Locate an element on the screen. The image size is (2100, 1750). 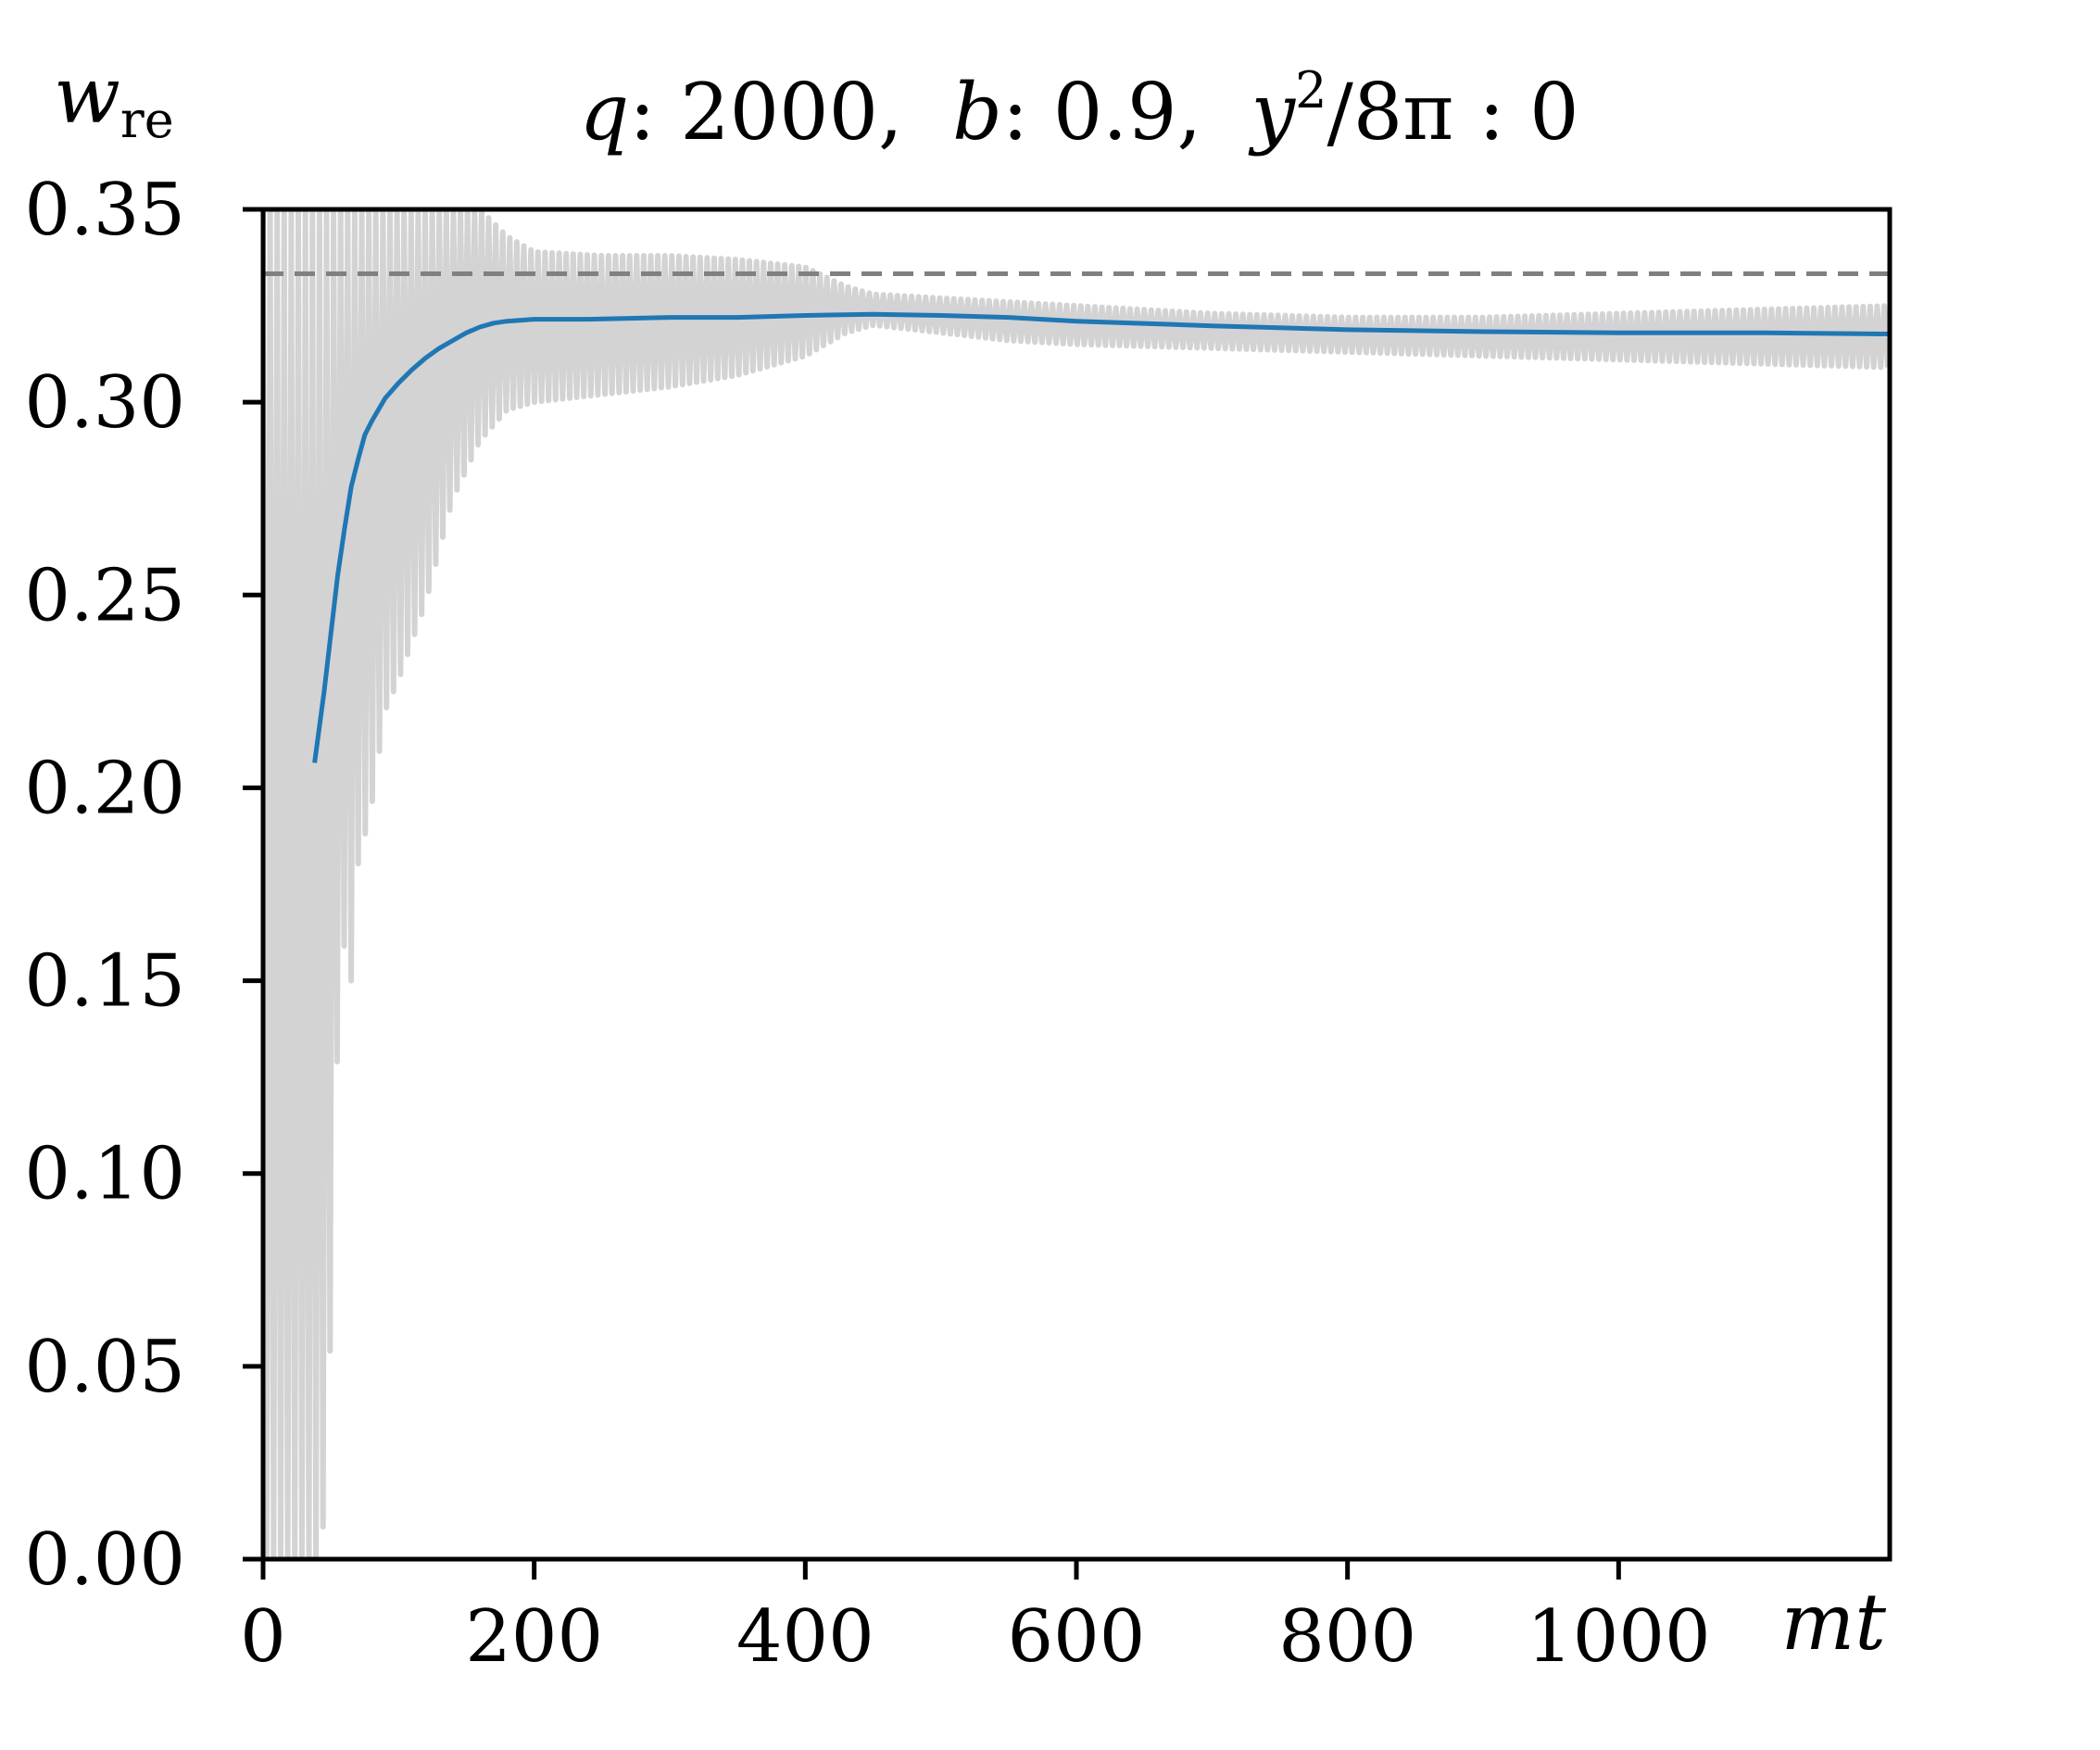
x-tick-label: 400 is located at coordinates (805, 1637).